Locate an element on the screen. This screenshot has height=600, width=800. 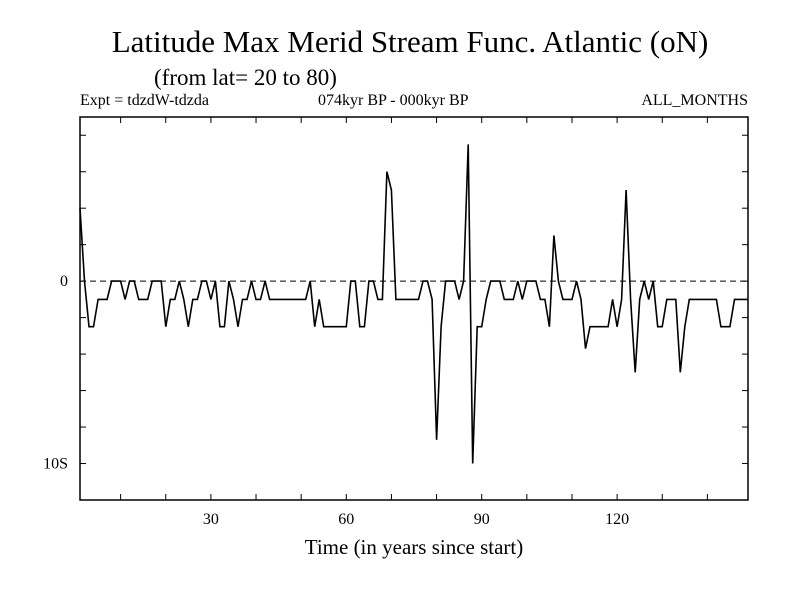
months-label: ALL_MONTHS is located at coordinates (694, 100).